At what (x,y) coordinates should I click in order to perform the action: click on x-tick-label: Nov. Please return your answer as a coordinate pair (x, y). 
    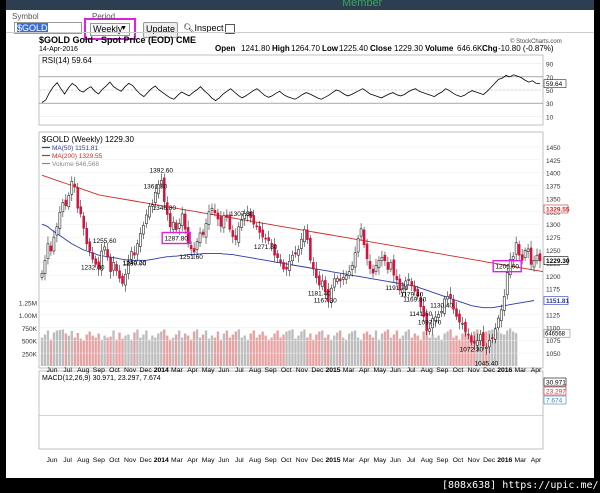
    Looking at the image, I should click on (474, 370).